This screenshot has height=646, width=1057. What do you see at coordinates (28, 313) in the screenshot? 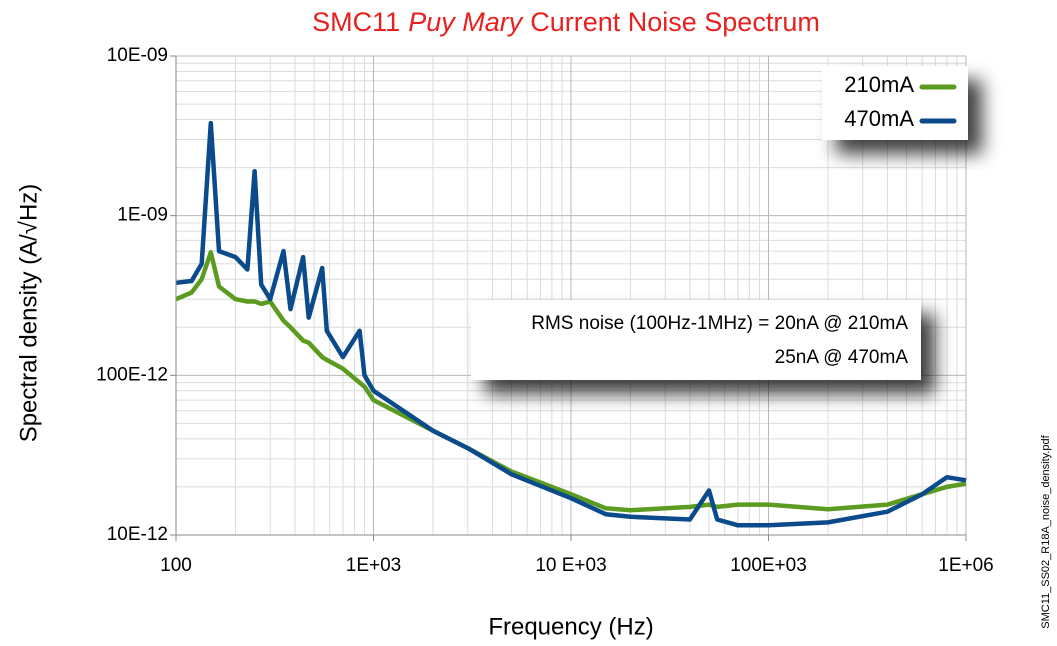
I see `y-axis-label: Spectral density (A/√Hz)` at bounding box center [28, 313].